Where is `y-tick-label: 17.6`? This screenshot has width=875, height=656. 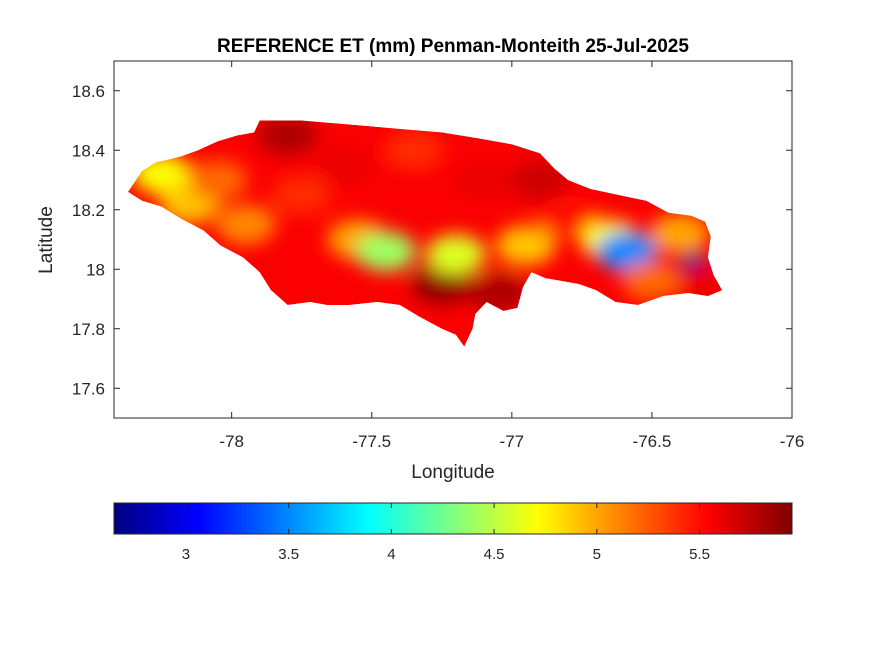
y-tick-label: 17.6 is located at coordinates (88, 388).